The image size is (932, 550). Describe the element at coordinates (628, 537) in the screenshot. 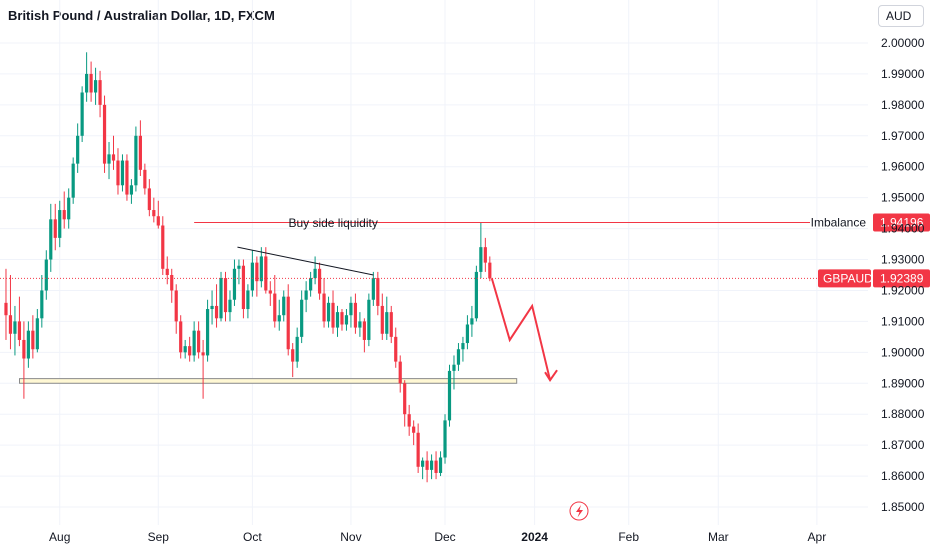

I see `time-tick-label: Feb` at that location.